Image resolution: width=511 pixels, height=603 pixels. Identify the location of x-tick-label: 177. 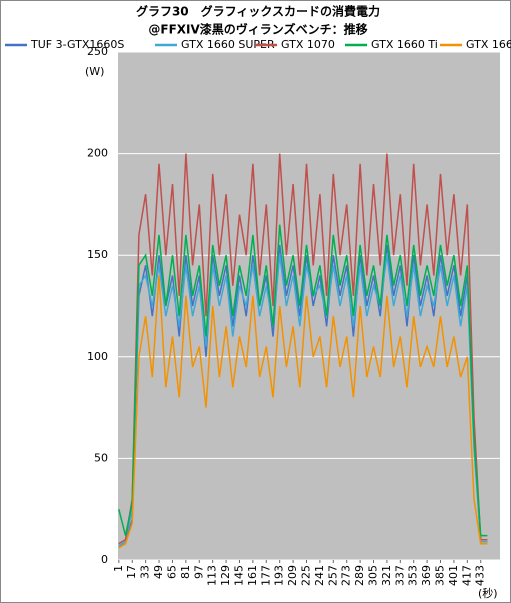
(265, 575).